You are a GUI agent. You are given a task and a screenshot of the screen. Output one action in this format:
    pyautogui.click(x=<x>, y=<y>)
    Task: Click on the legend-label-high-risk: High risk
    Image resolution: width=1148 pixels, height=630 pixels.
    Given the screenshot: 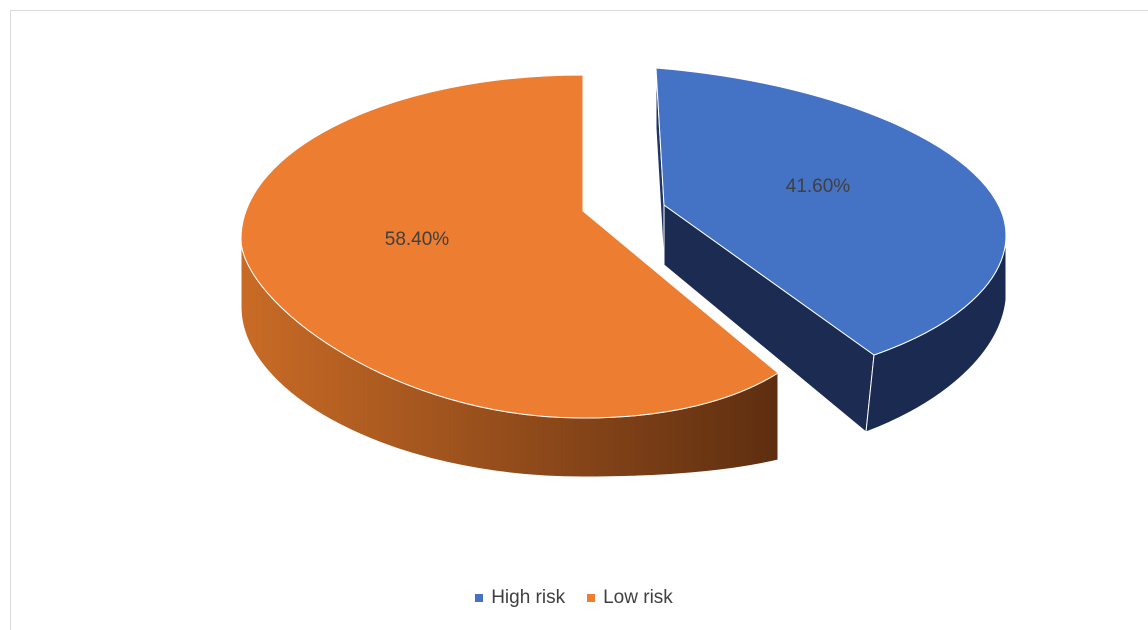 What is the action you would take?
    pyautogui.click(x=528, y=597)
    